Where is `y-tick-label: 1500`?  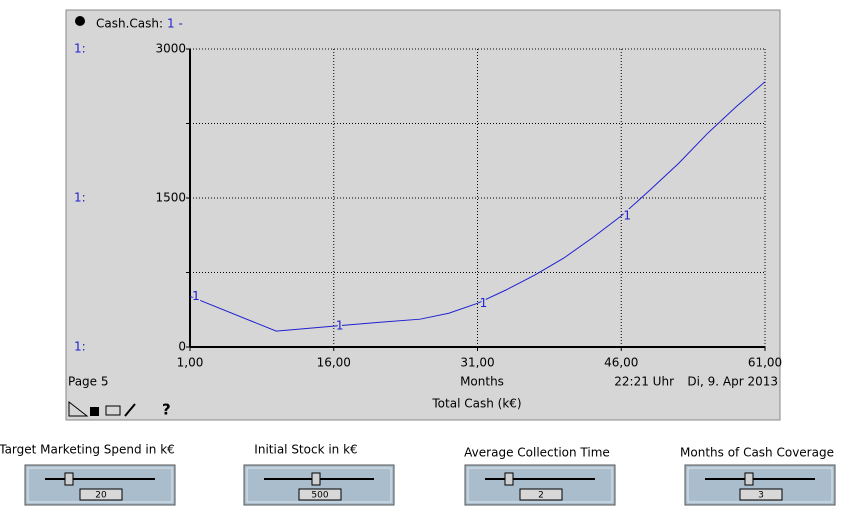 y-tick-label: 1500 is located at coordinates (170, 198).